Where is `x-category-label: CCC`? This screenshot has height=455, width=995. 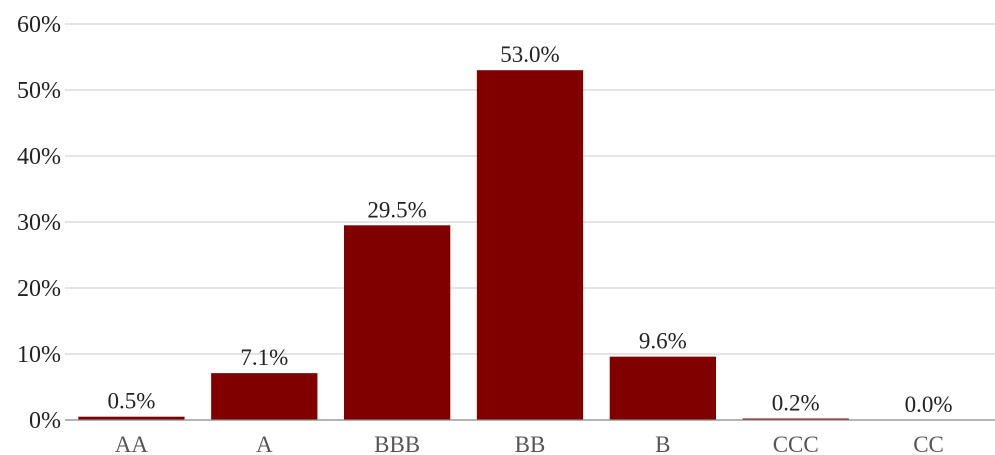 x-category-label: CCC is located at coordinates (796, 443).